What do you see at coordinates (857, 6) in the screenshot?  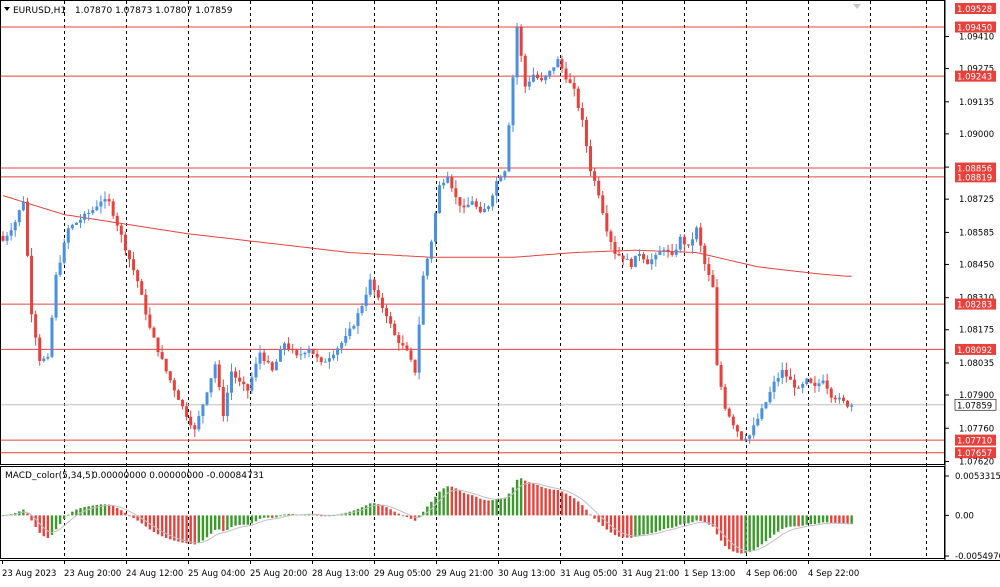 I see `scroll-marker-icon` at bounding box center [857, 6].